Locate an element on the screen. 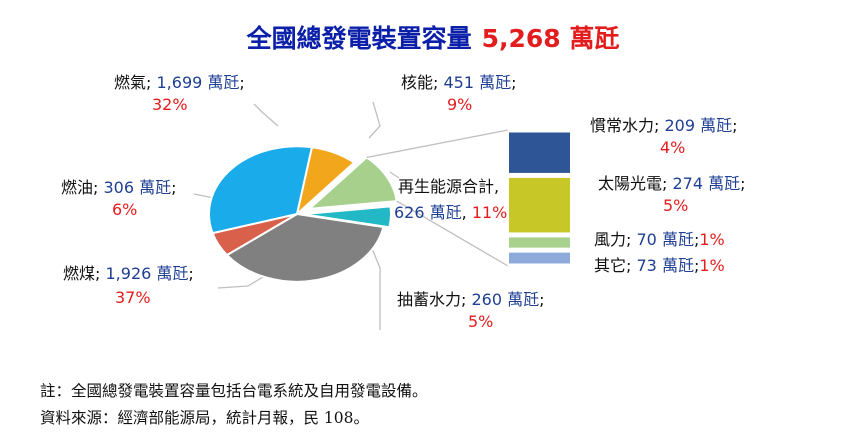 Image resolution: width=846 pixels, height=447 pixels. label-coal: 燃煤; 1,926 萬瓩; is located at coordinates (128, 273).